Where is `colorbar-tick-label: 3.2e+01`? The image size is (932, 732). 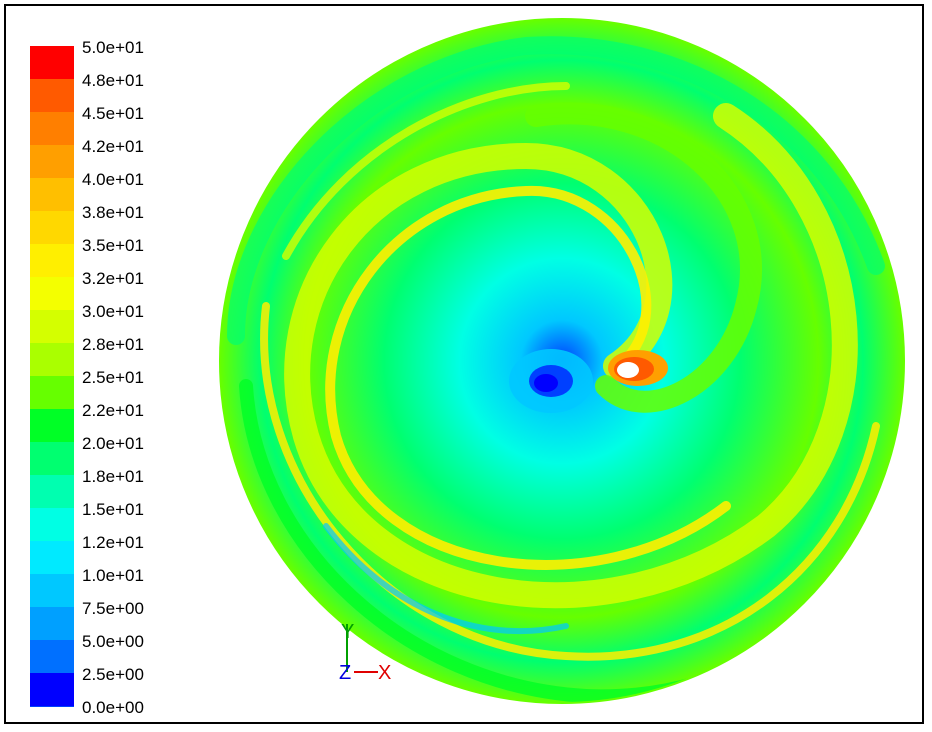
colorbar-tick-label: 3.2e+01 is located at coordinates (113, 278).